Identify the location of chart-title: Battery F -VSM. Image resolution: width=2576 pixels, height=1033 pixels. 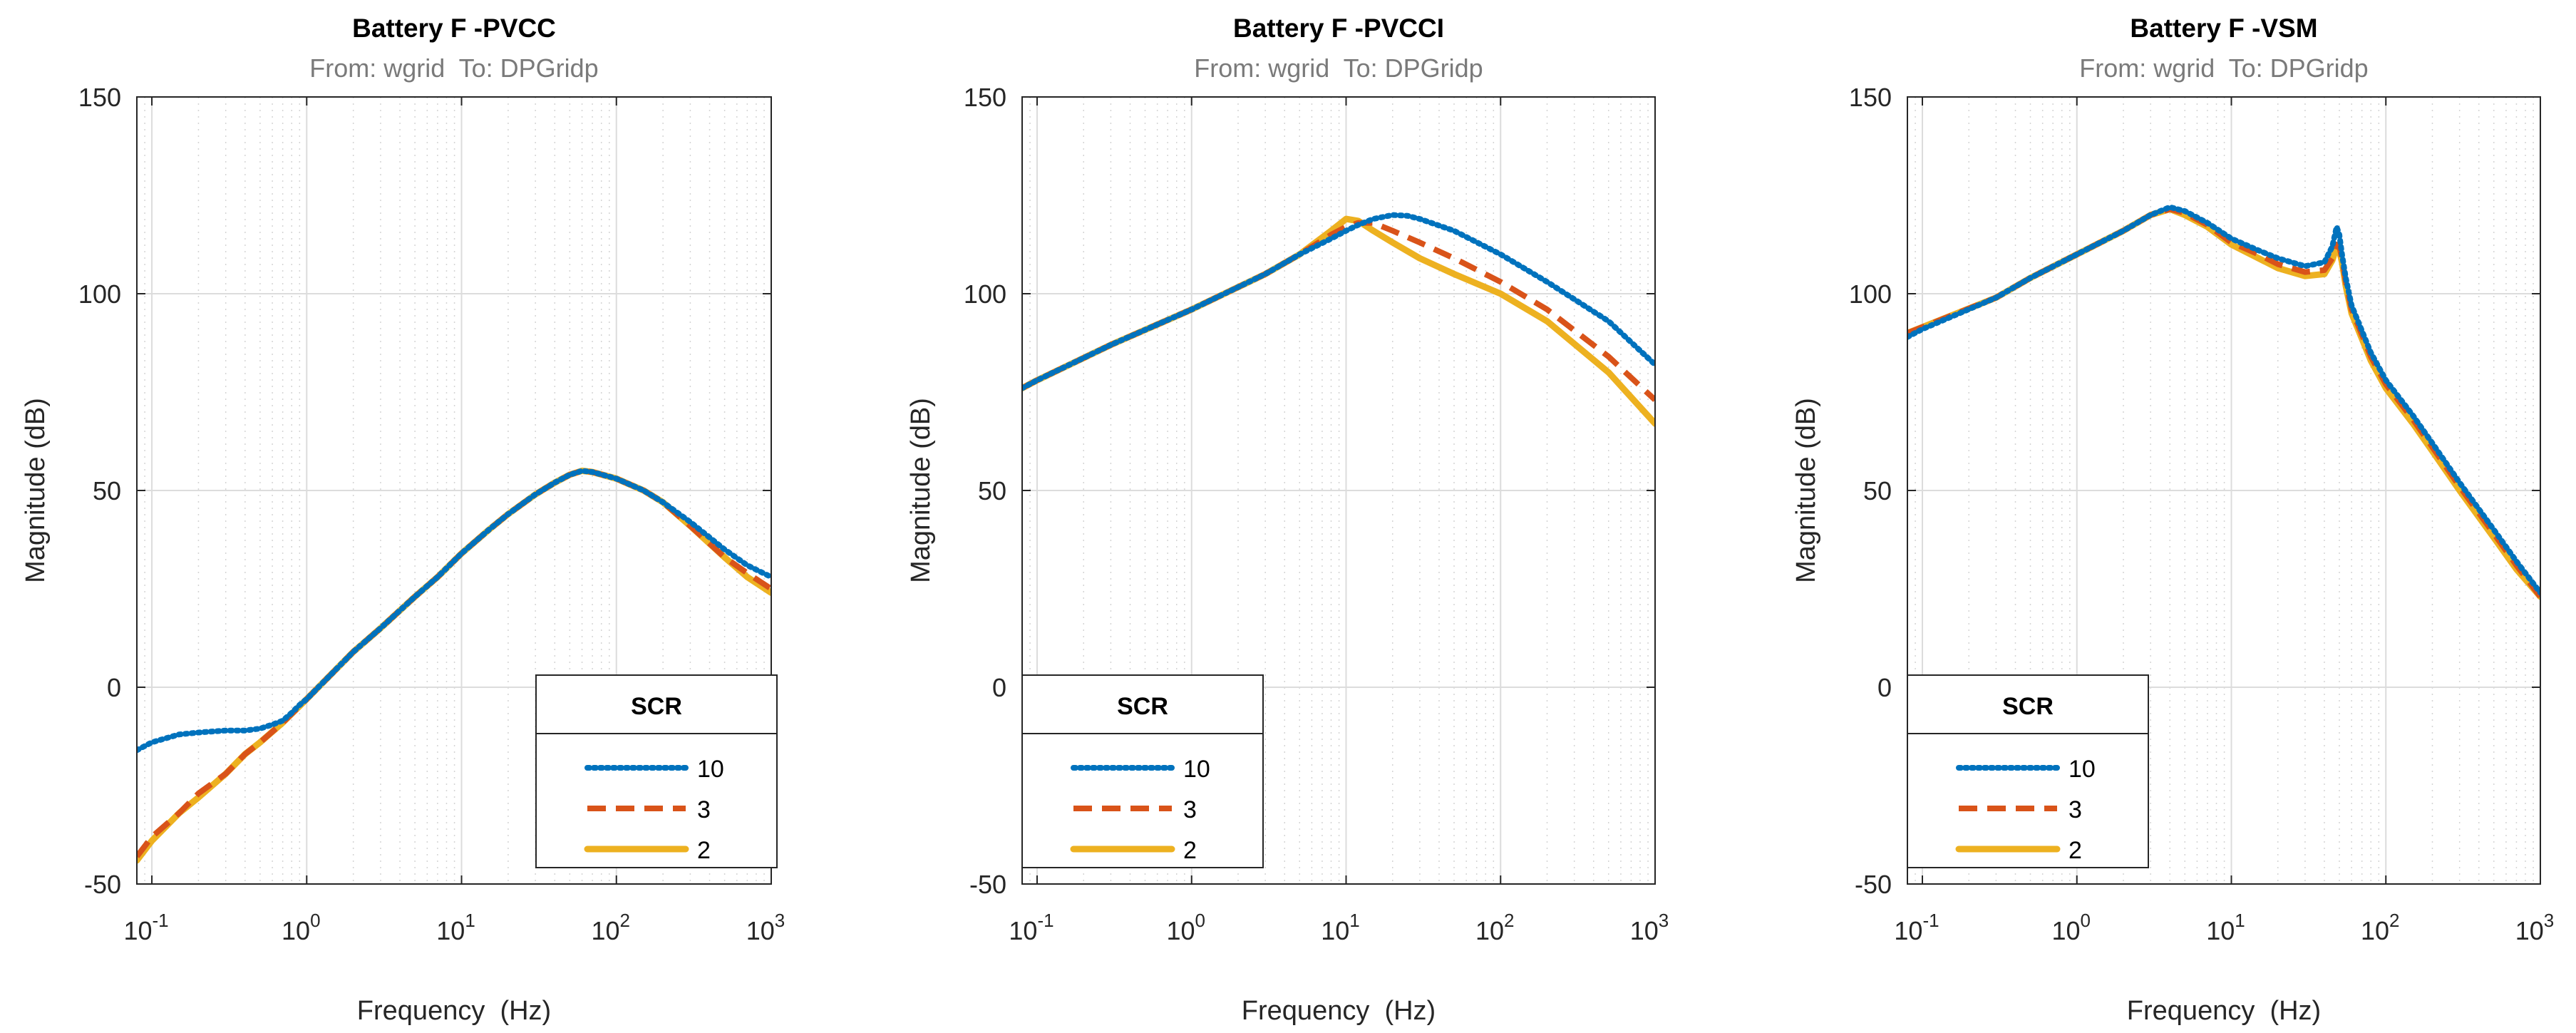
(2223, 28).